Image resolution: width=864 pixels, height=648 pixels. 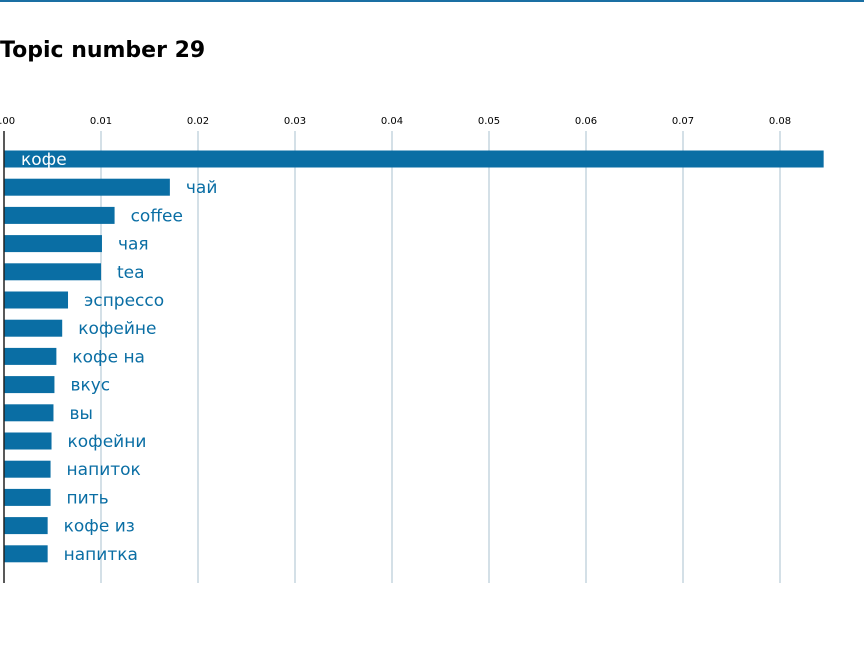 What do you see at coordinates (295, 121) in the screenshot?
I see `x-tick-label: 0.03` at bounding box center [295, 121].